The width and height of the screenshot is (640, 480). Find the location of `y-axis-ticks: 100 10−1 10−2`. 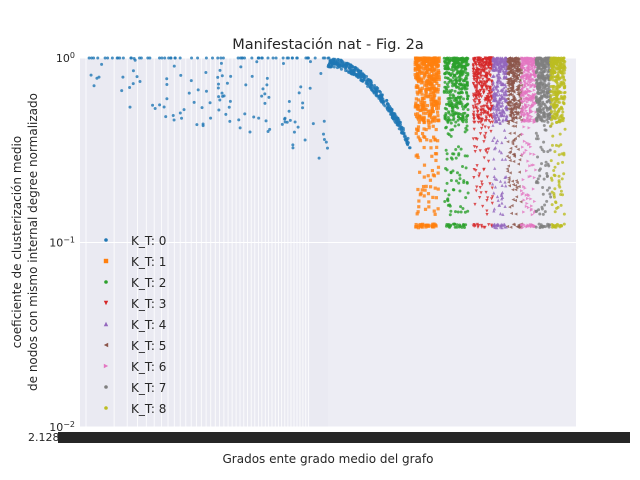

y-axis-ticks: 100 10−1 10−2 is located at coordinates (62, 243).